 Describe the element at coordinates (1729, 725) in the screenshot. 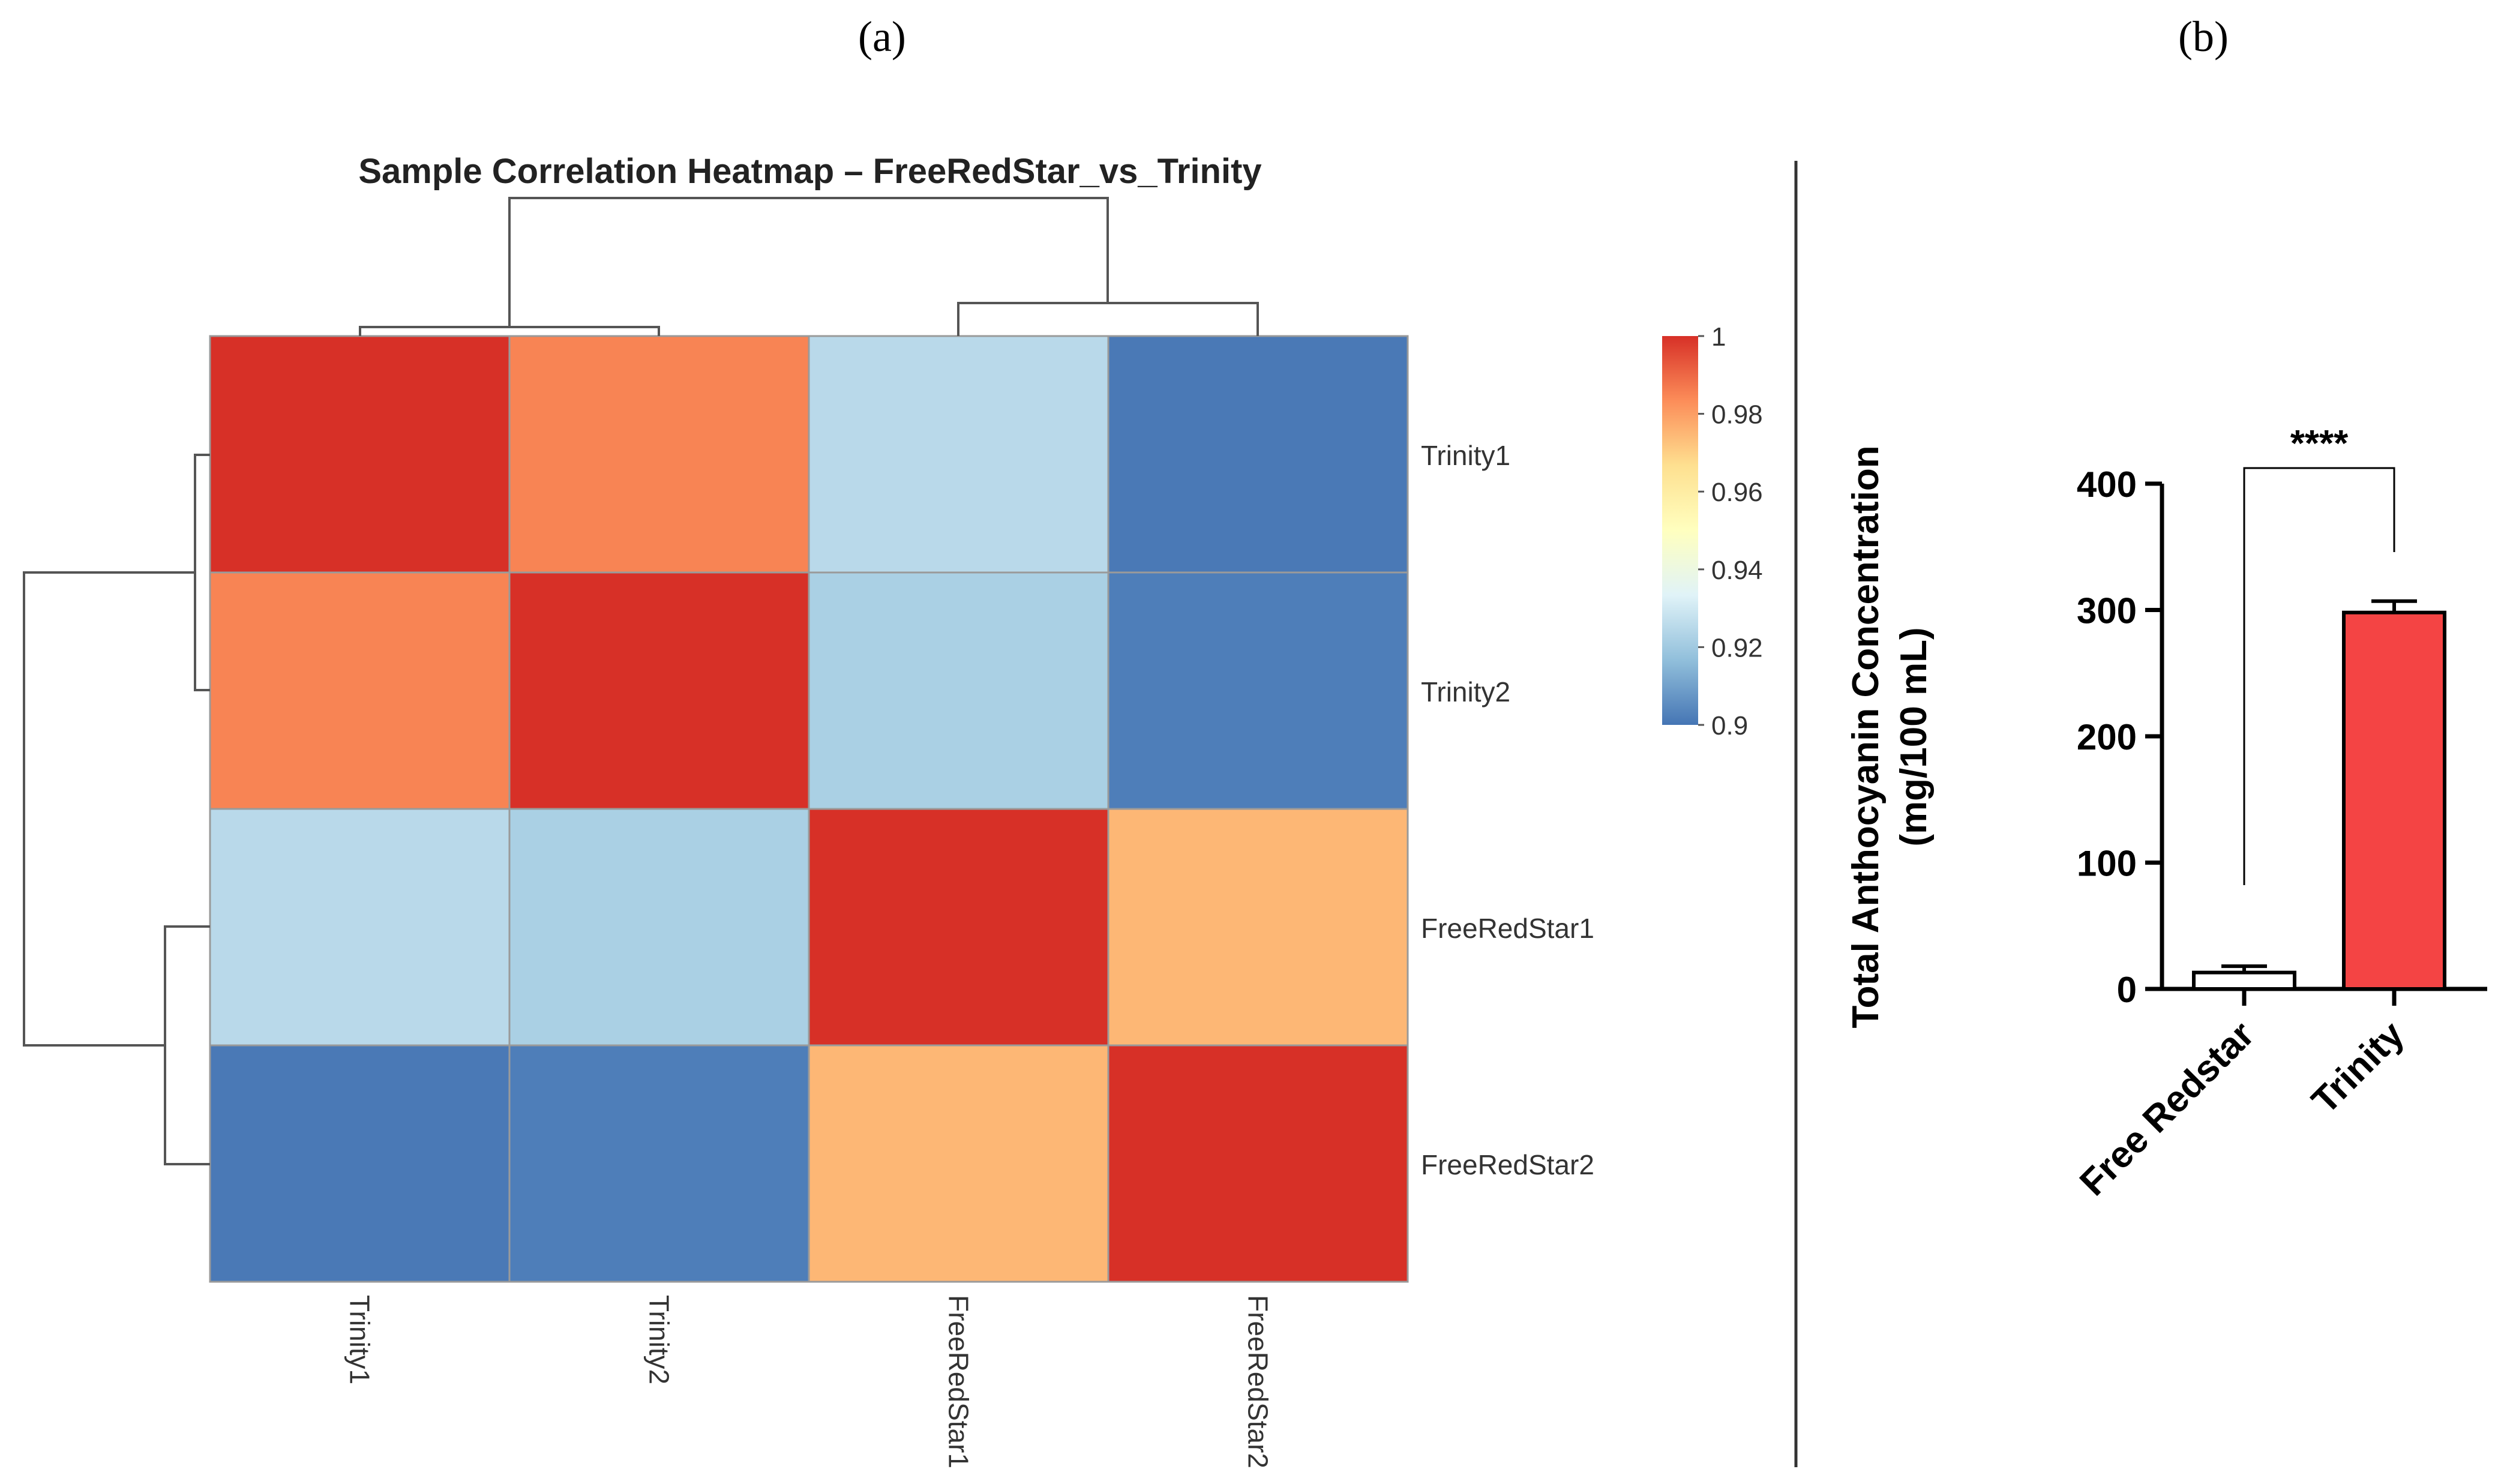

I see `colorbar-tick-label: 0.9` at that location.